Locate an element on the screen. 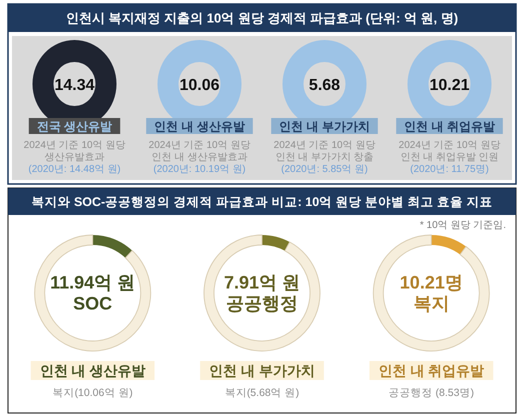  data-label: 7.91억 원 is located at coordinates (262, 282).